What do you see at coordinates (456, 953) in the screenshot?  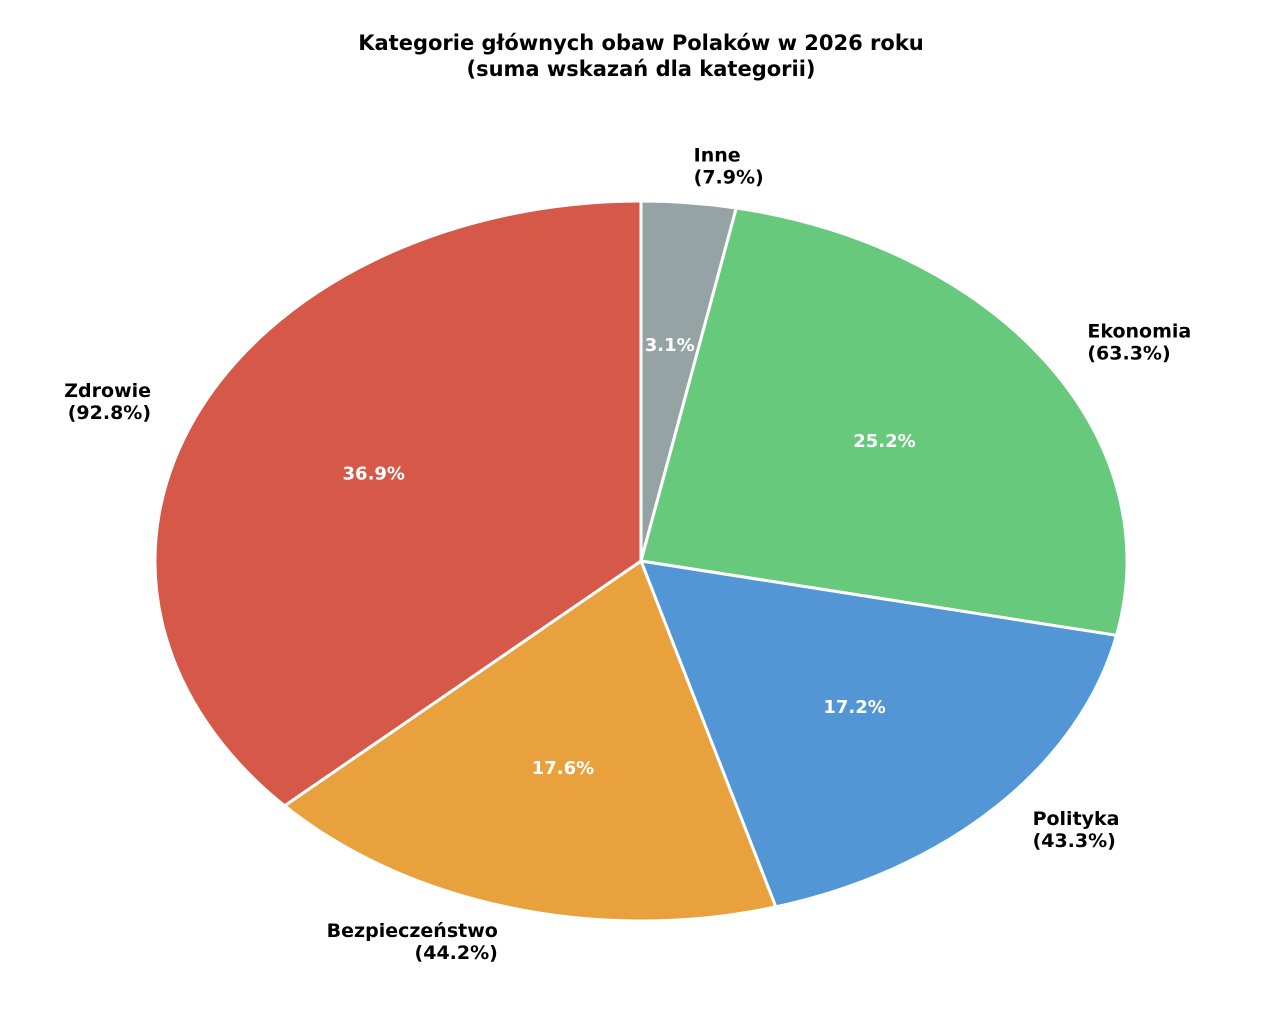 I see `slice-value-label: (44.2%)` at bounding box center [456, 953].